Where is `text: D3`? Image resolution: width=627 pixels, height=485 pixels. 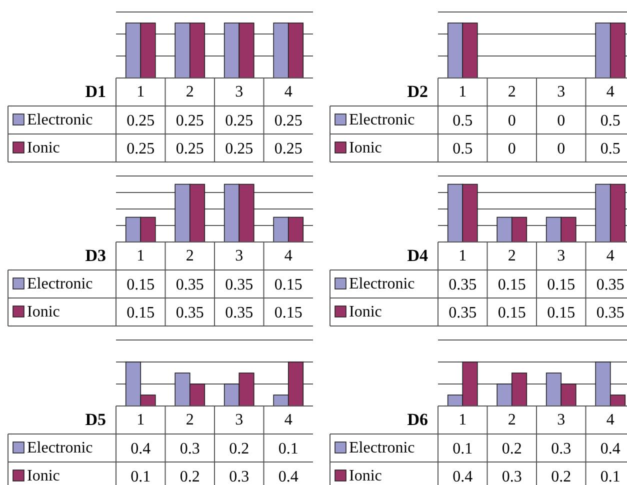
text: D3 is located at coordinates (95, 255).